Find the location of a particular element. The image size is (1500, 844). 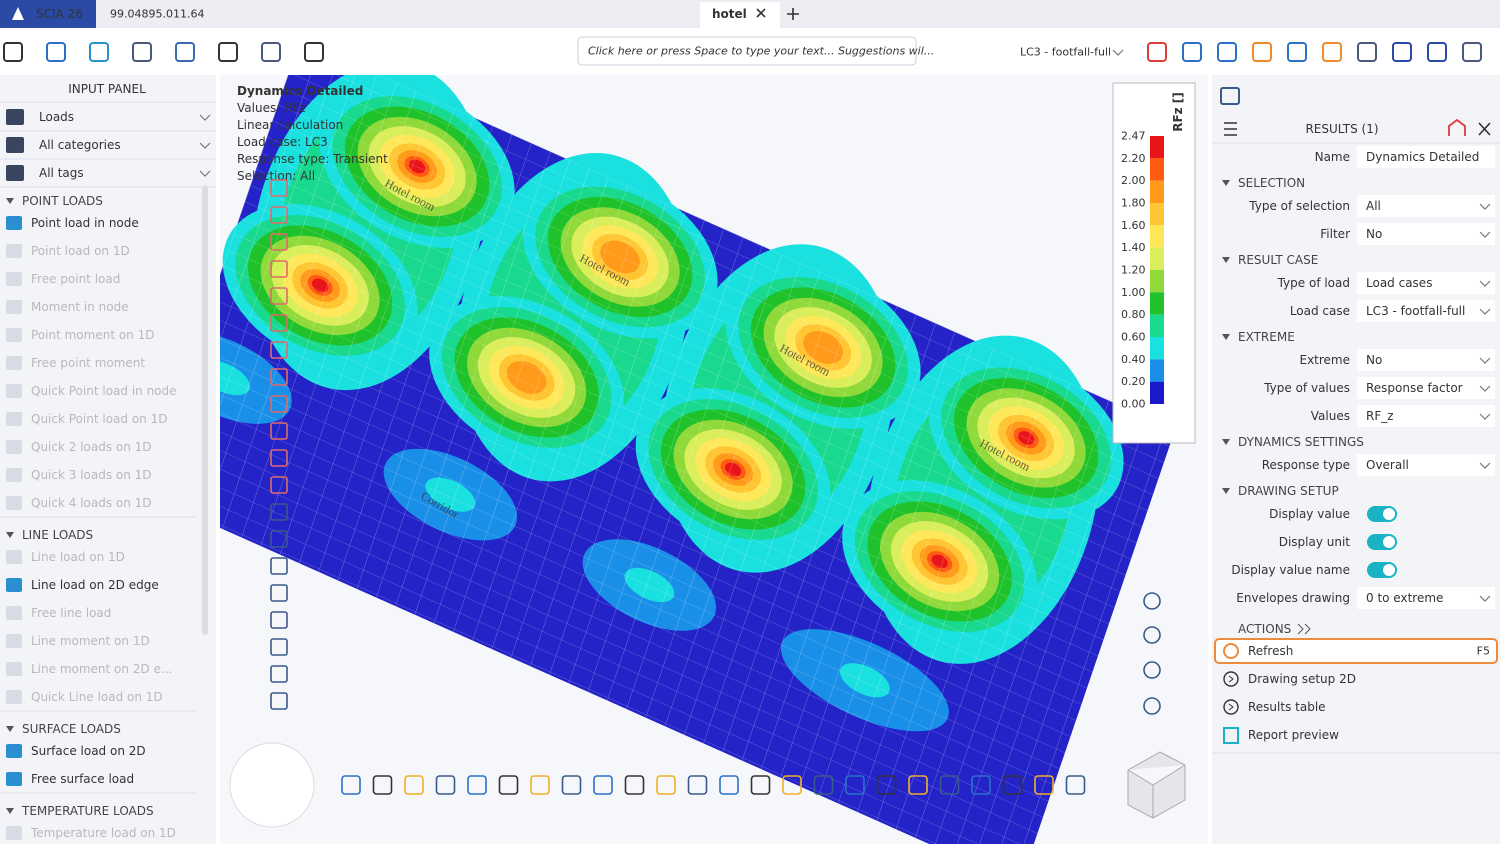

section-header: DRAWING SETUP is located at coordinates (1288, 491).